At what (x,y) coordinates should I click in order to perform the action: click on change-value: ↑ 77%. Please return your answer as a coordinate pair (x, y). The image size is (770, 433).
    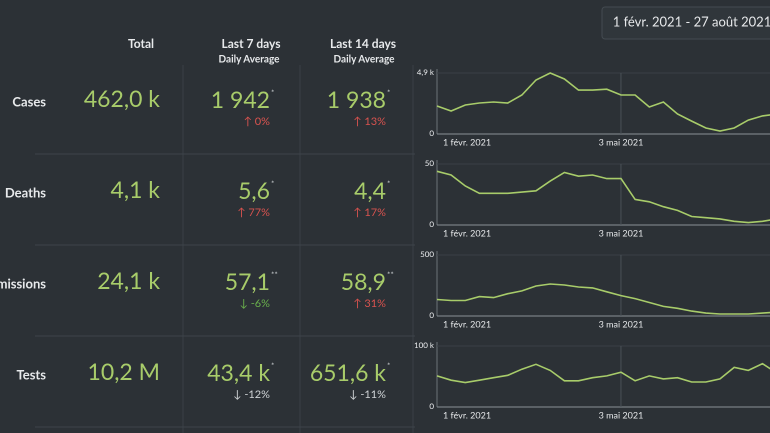
    Looking at the image, I should click on (253, 212).